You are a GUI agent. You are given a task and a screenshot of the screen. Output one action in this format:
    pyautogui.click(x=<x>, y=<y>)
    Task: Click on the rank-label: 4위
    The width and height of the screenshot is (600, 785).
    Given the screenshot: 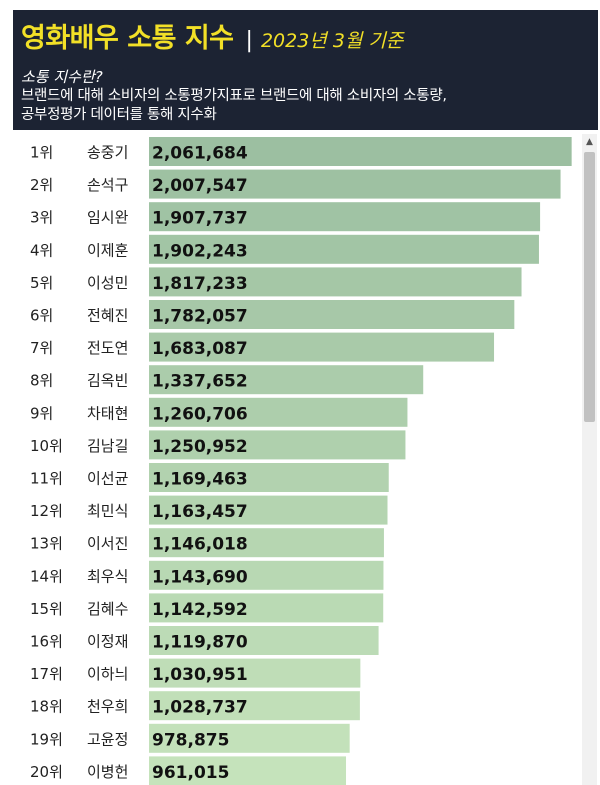 What is the action you would take?
    pyautogui.click(x=41, y=250)
    